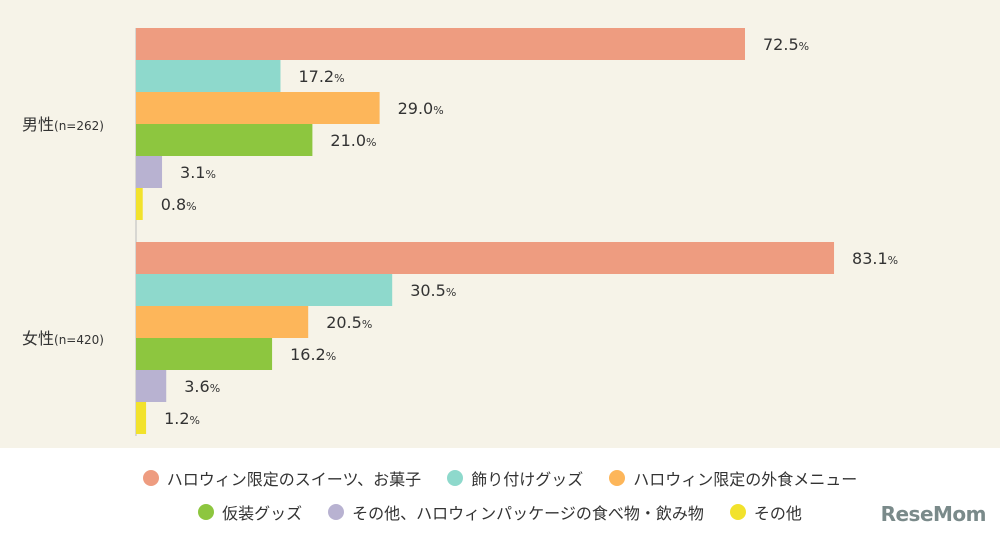 This screenshot has width=1000, height=538. Describe the element at coordinates (79, 126) in the screenshot. I see `category-label-sub: (n=262)` at that location.